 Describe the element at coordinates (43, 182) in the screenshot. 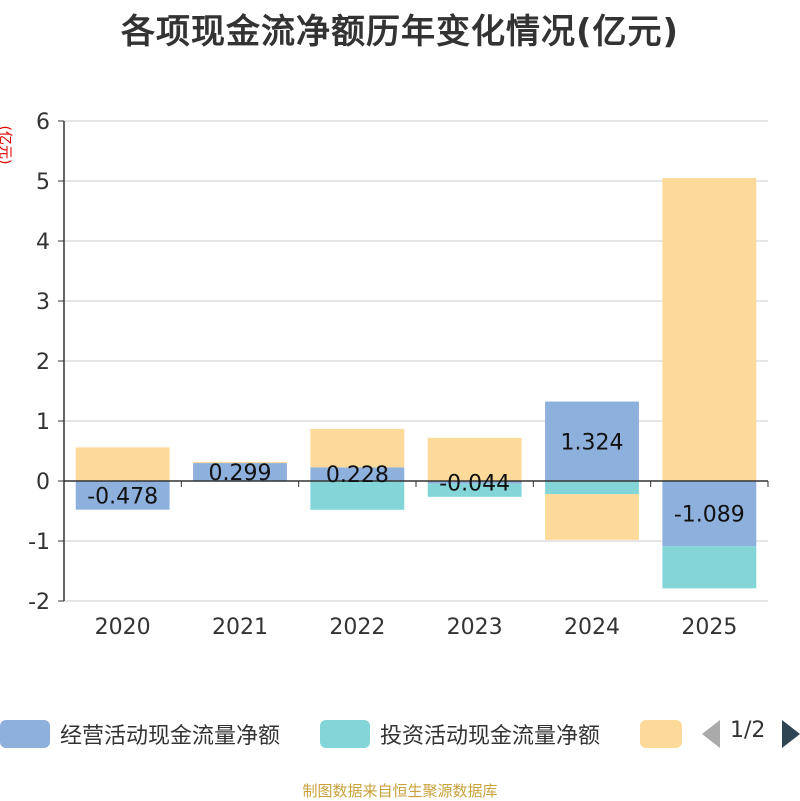

I see `y-tick-label: 5` at that location.